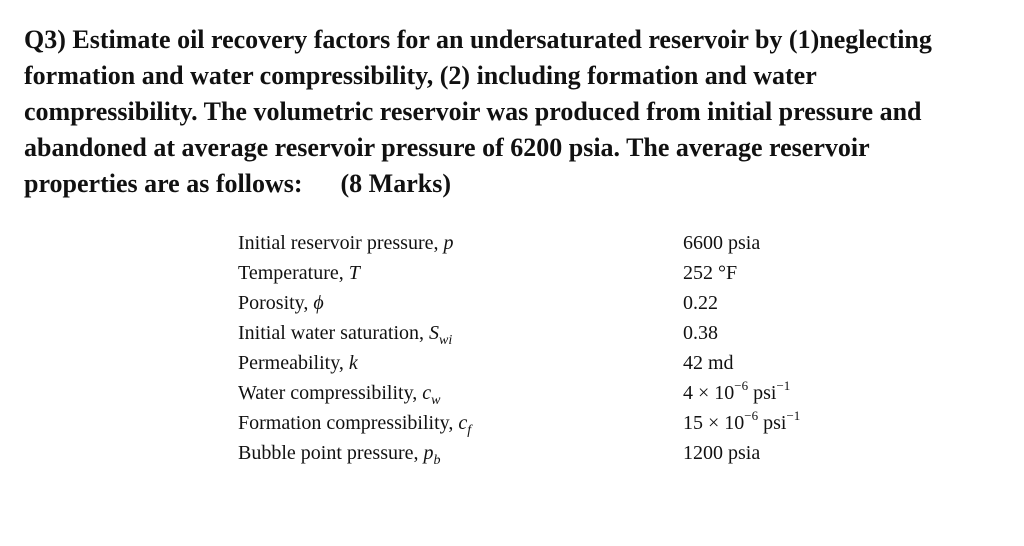 Image resolution: width=1024 pixels, height=546 pixels. Describe the element at coordinates (436, 400) in the screenshot. I see `subscript: w` at that location.